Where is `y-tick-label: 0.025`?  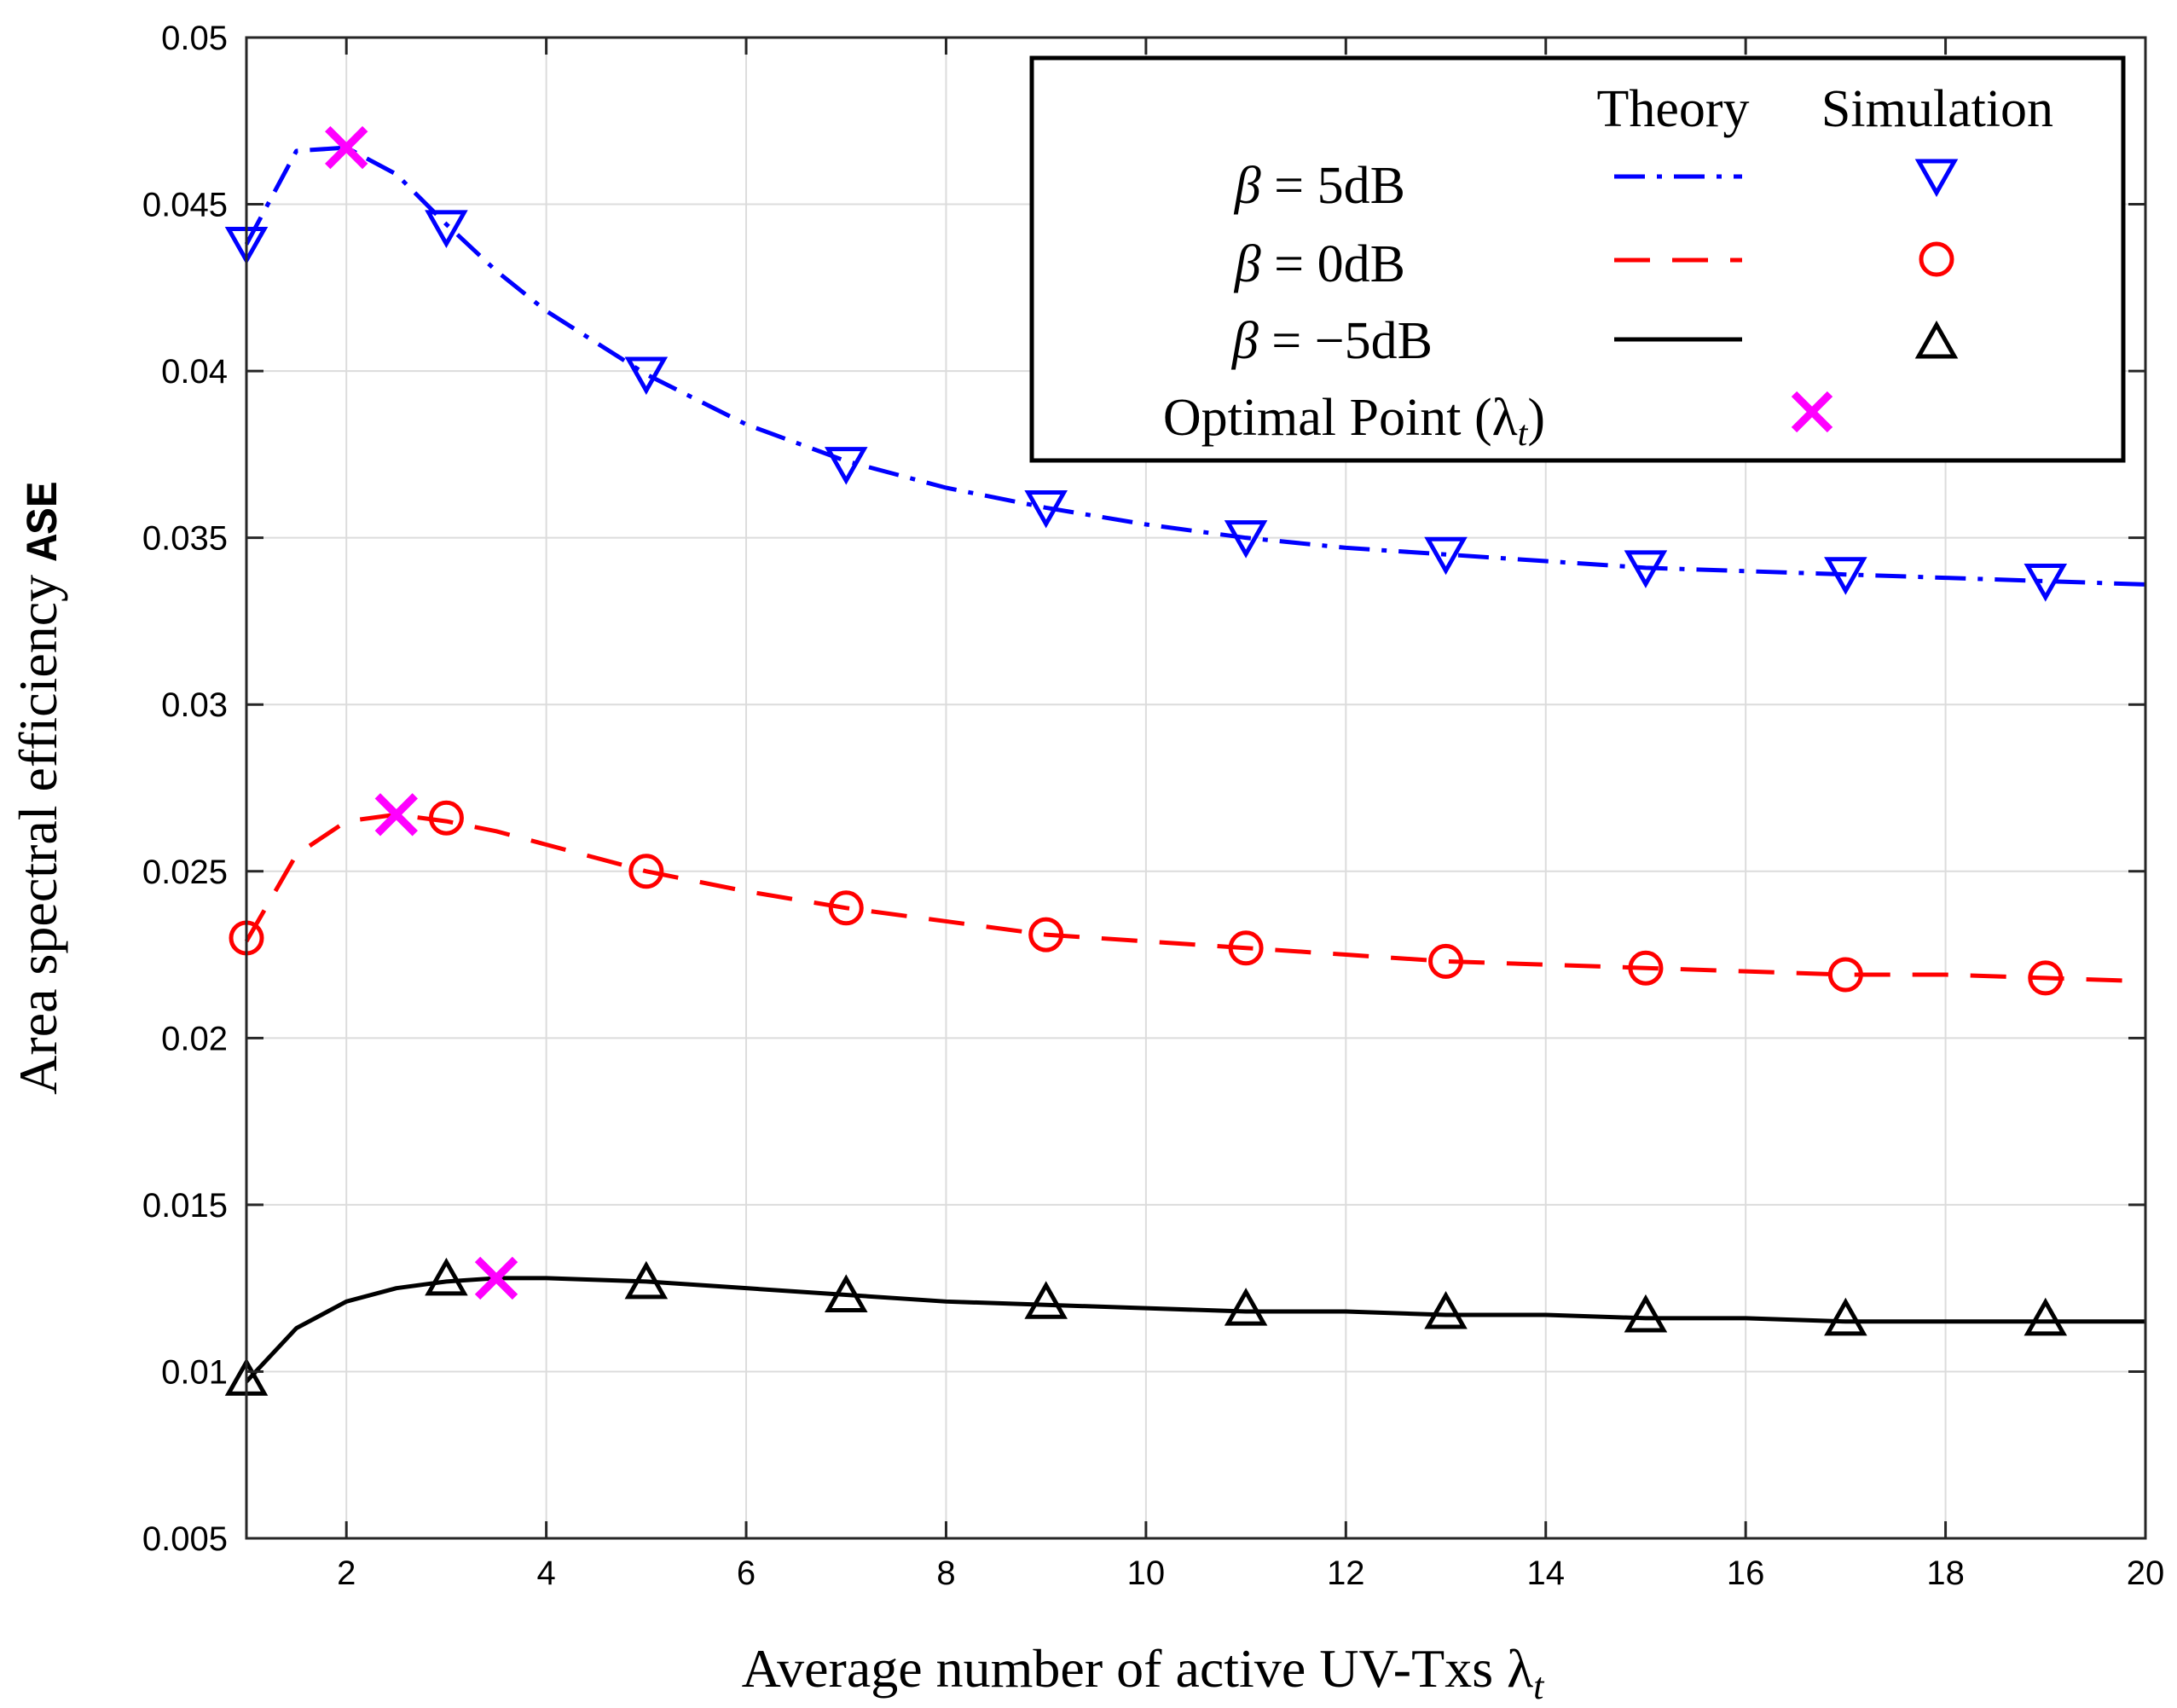 y-tick-label: 0.025 is located at coordinates (185, 872).